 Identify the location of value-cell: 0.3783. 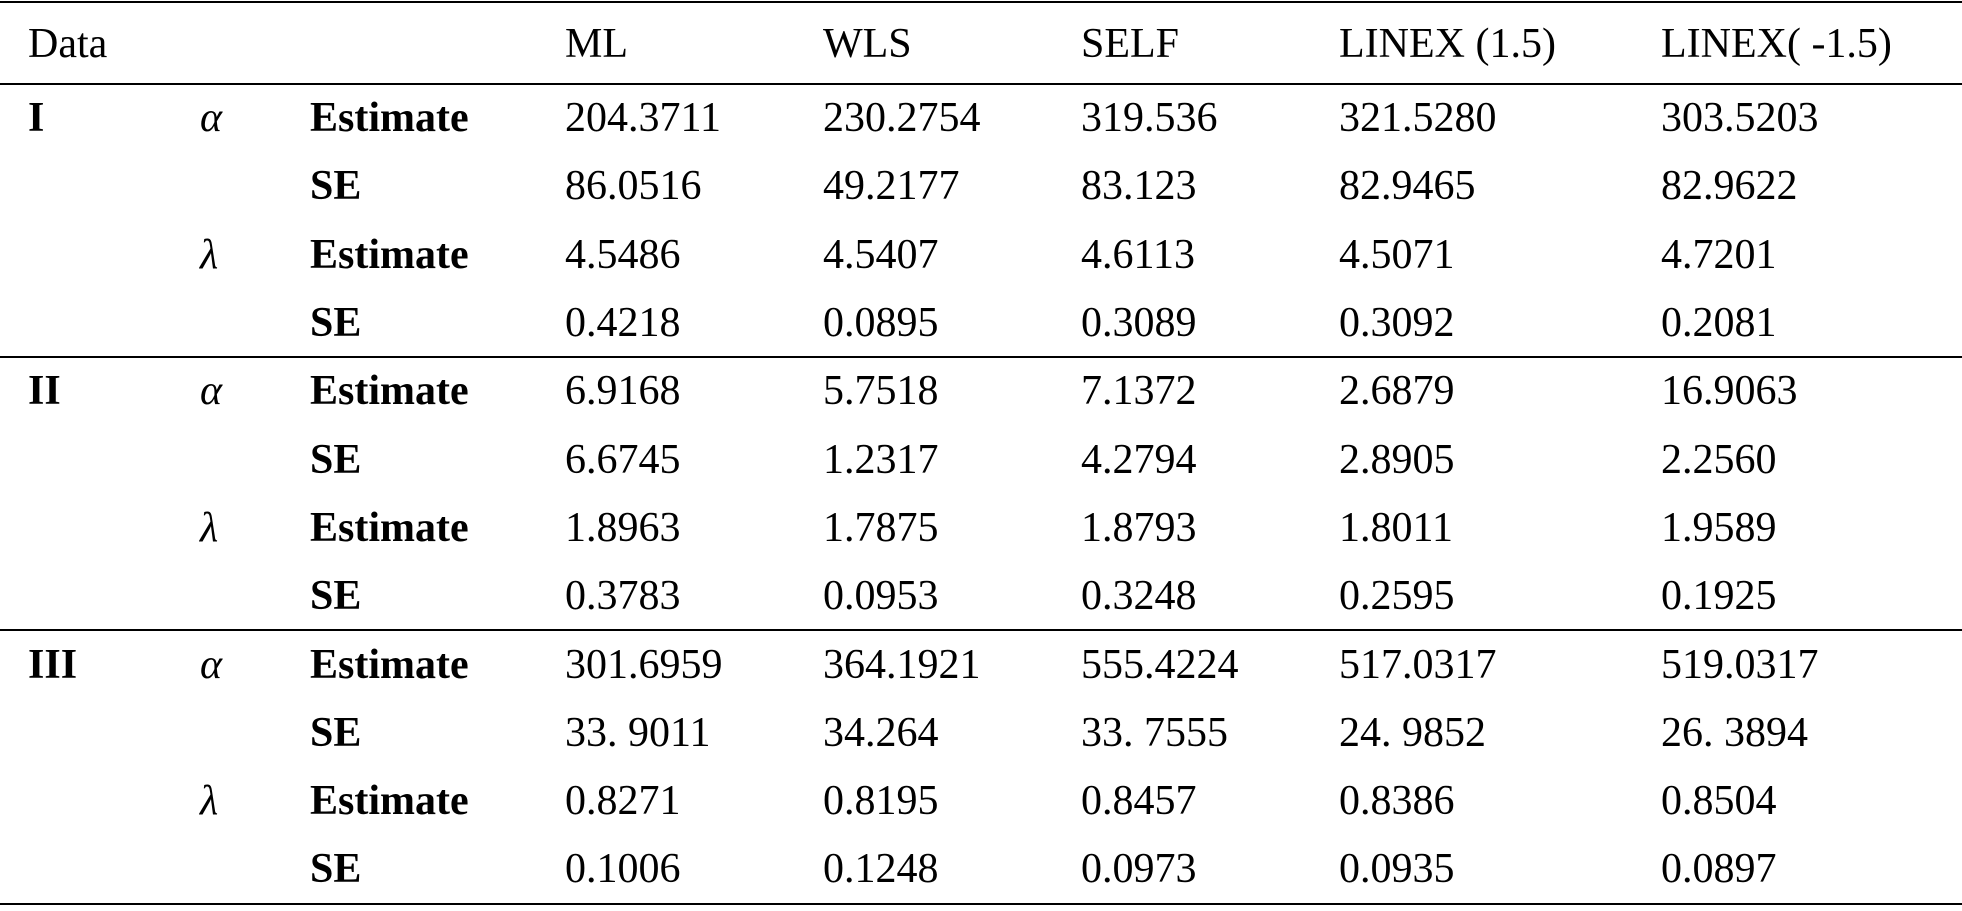
(623, 596).